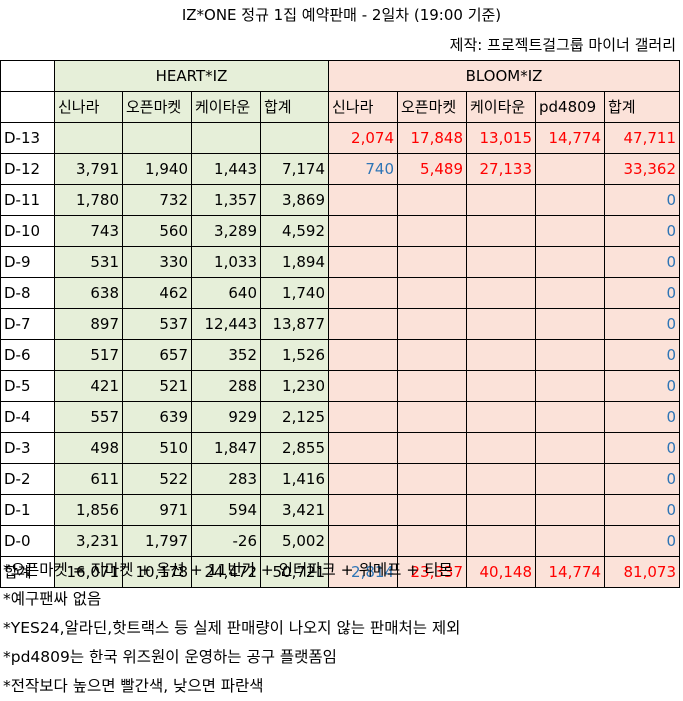  Describe the element at coordinates (226, 169) in the screenshot. I see `heart-cell: 1,443` at that location.